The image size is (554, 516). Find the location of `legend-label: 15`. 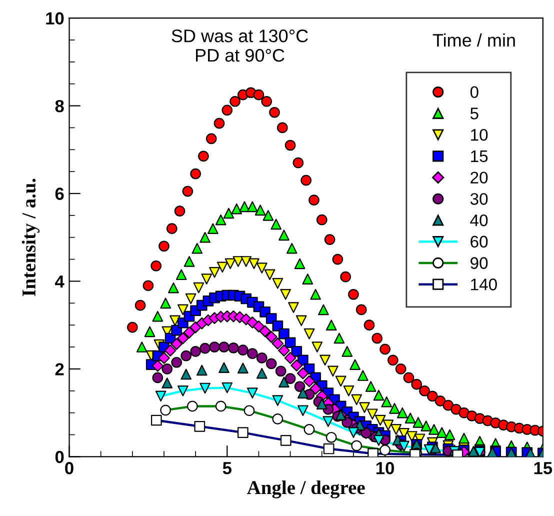

legend-label: 15 is located at coordinates (479, 156).